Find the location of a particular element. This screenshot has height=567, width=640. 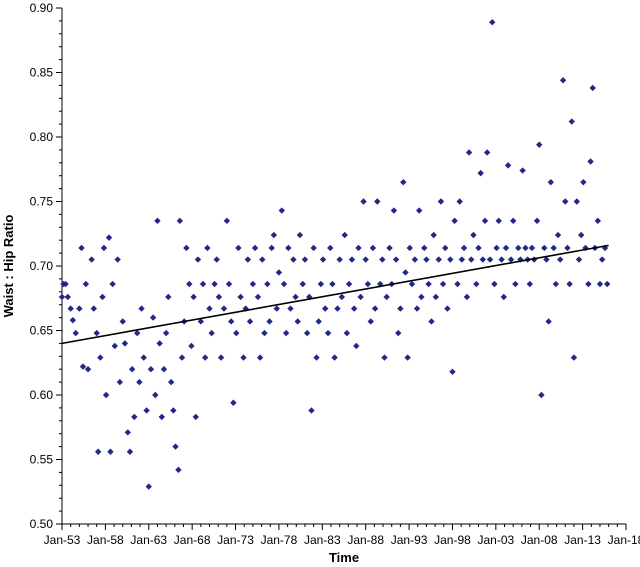

y-tick-label: 0.90 is located at coordinates (42, 8).